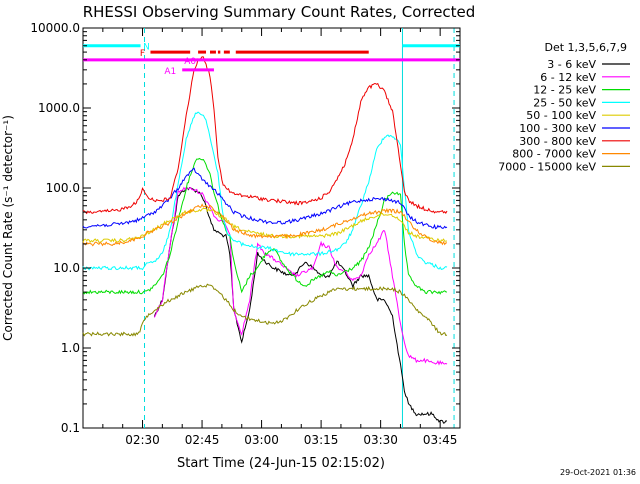 The height and width of the screenshot is (484, 640). What do you see at coordinates (321, 440) in the screenshot?
I see `x-tick-label: 03:15` at bounding box center [321, 440].